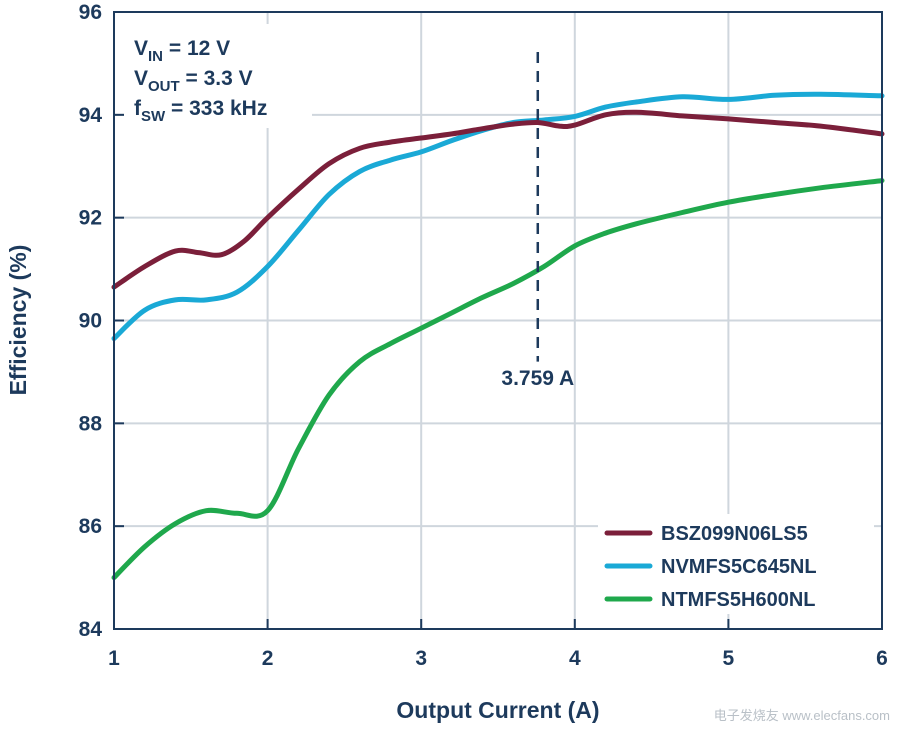  Describe the element at coordinates (802, 715) in the screenshot. I see `watermark: 电子发烧友 www.elecfans.com` at that location.